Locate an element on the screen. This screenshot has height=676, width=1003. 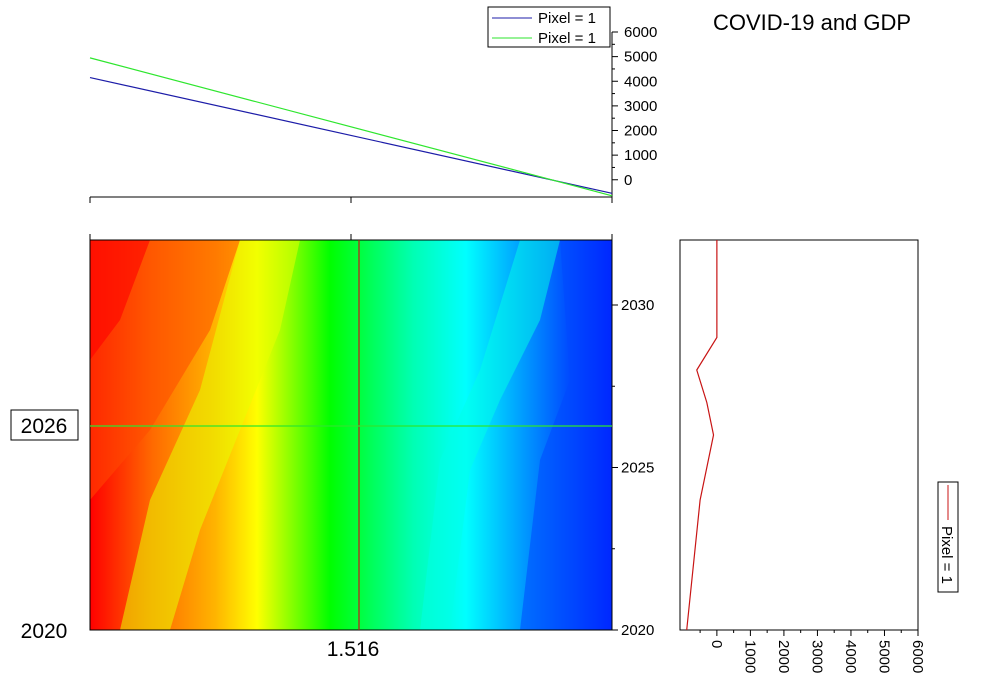
right-x-tick-label: 2000 is located at coordinates (783, 656).